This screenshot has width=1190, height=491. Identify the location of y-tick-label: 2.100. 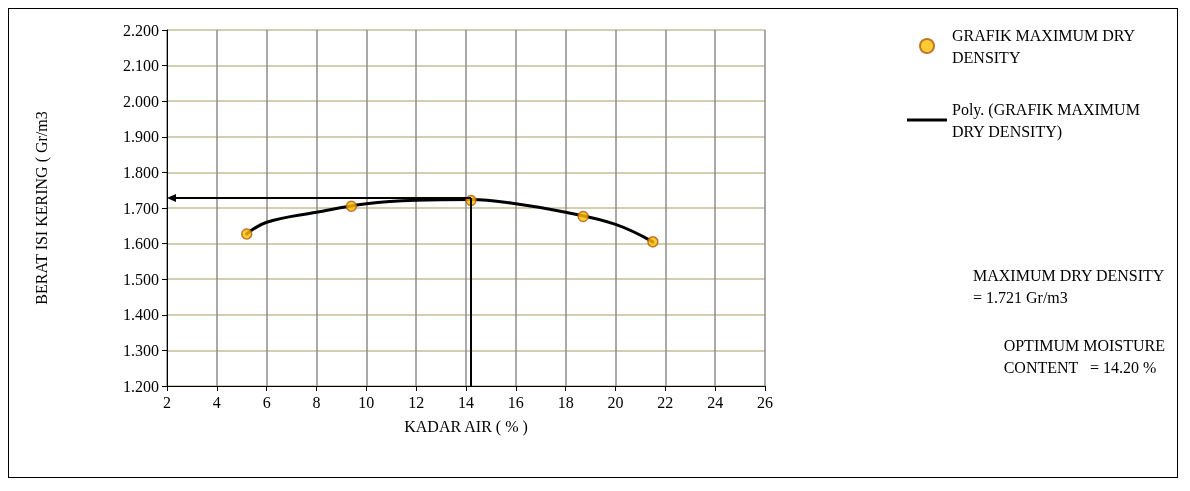
(141, 66).